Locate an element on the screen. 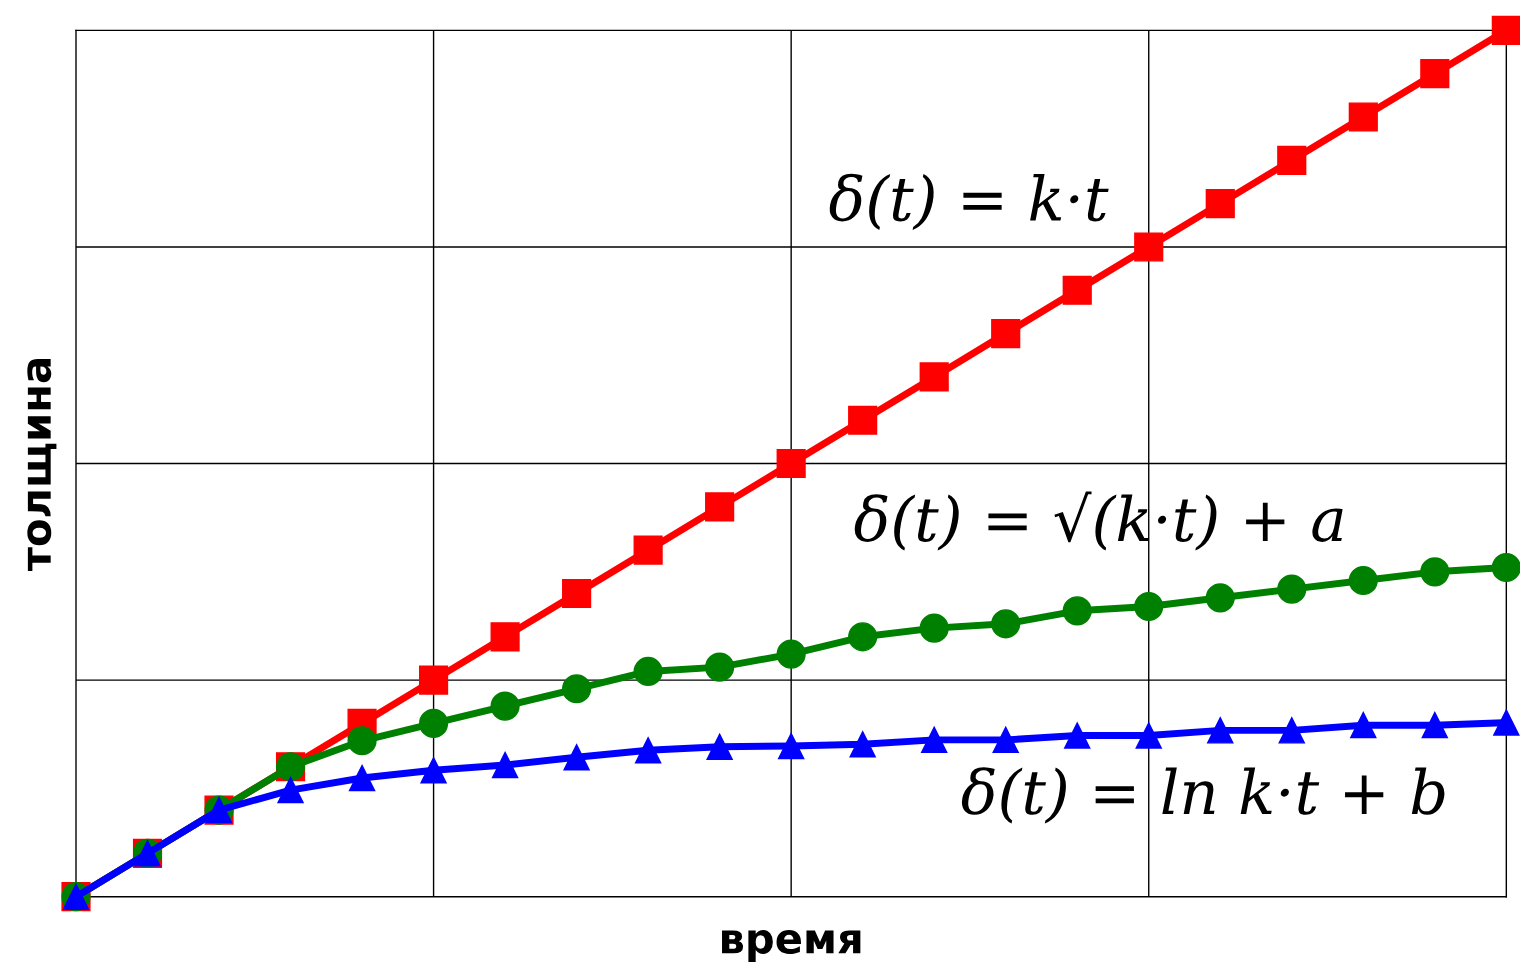 The image size is (1520, 980). annotation: δ(t) = k·t is located at coordinates (969, 202).